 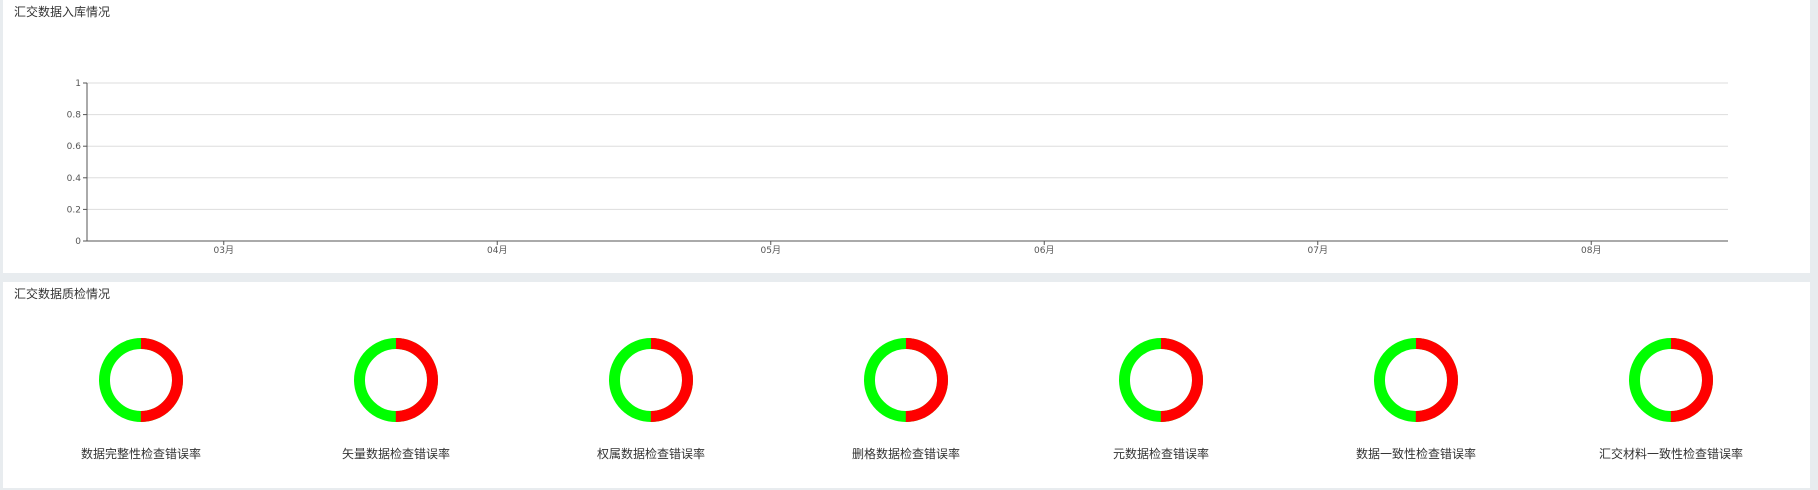 I want to click on donut-cell: 权属数据检查错误率, so click(x=651, y=413).